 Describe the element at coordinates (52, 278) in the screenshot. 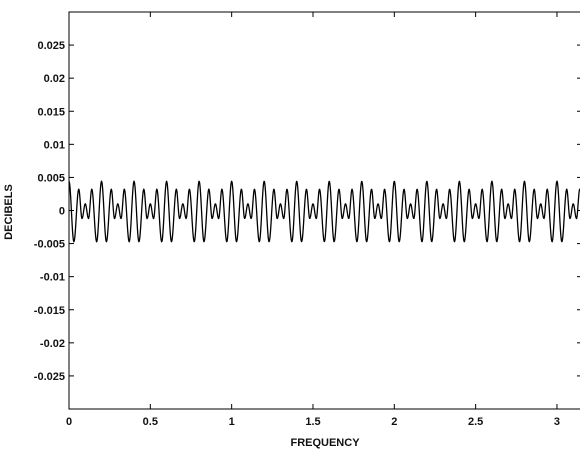

I see `y-tick-label: -0.01` at that location.